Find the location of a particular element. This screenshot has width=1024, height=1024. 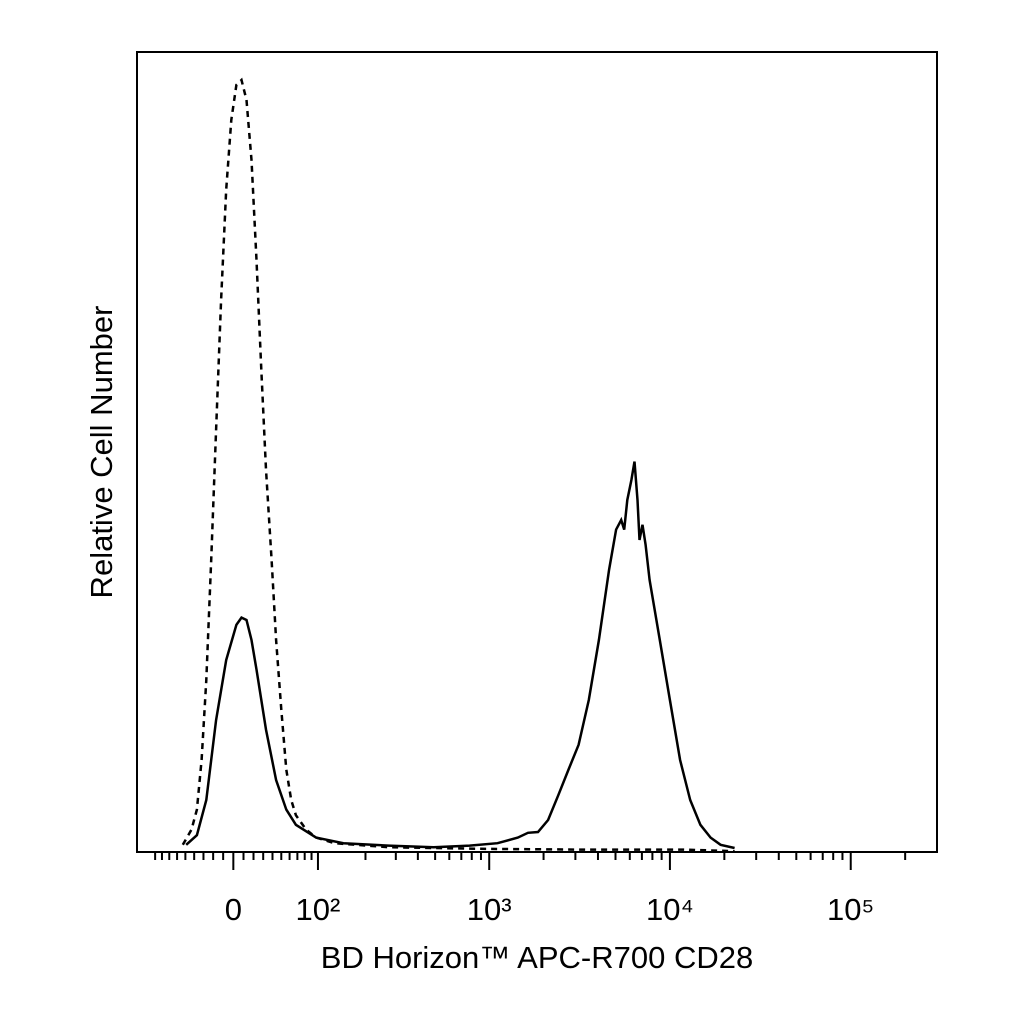

x-tick-label: 10² is located at coordinates (318, 909).